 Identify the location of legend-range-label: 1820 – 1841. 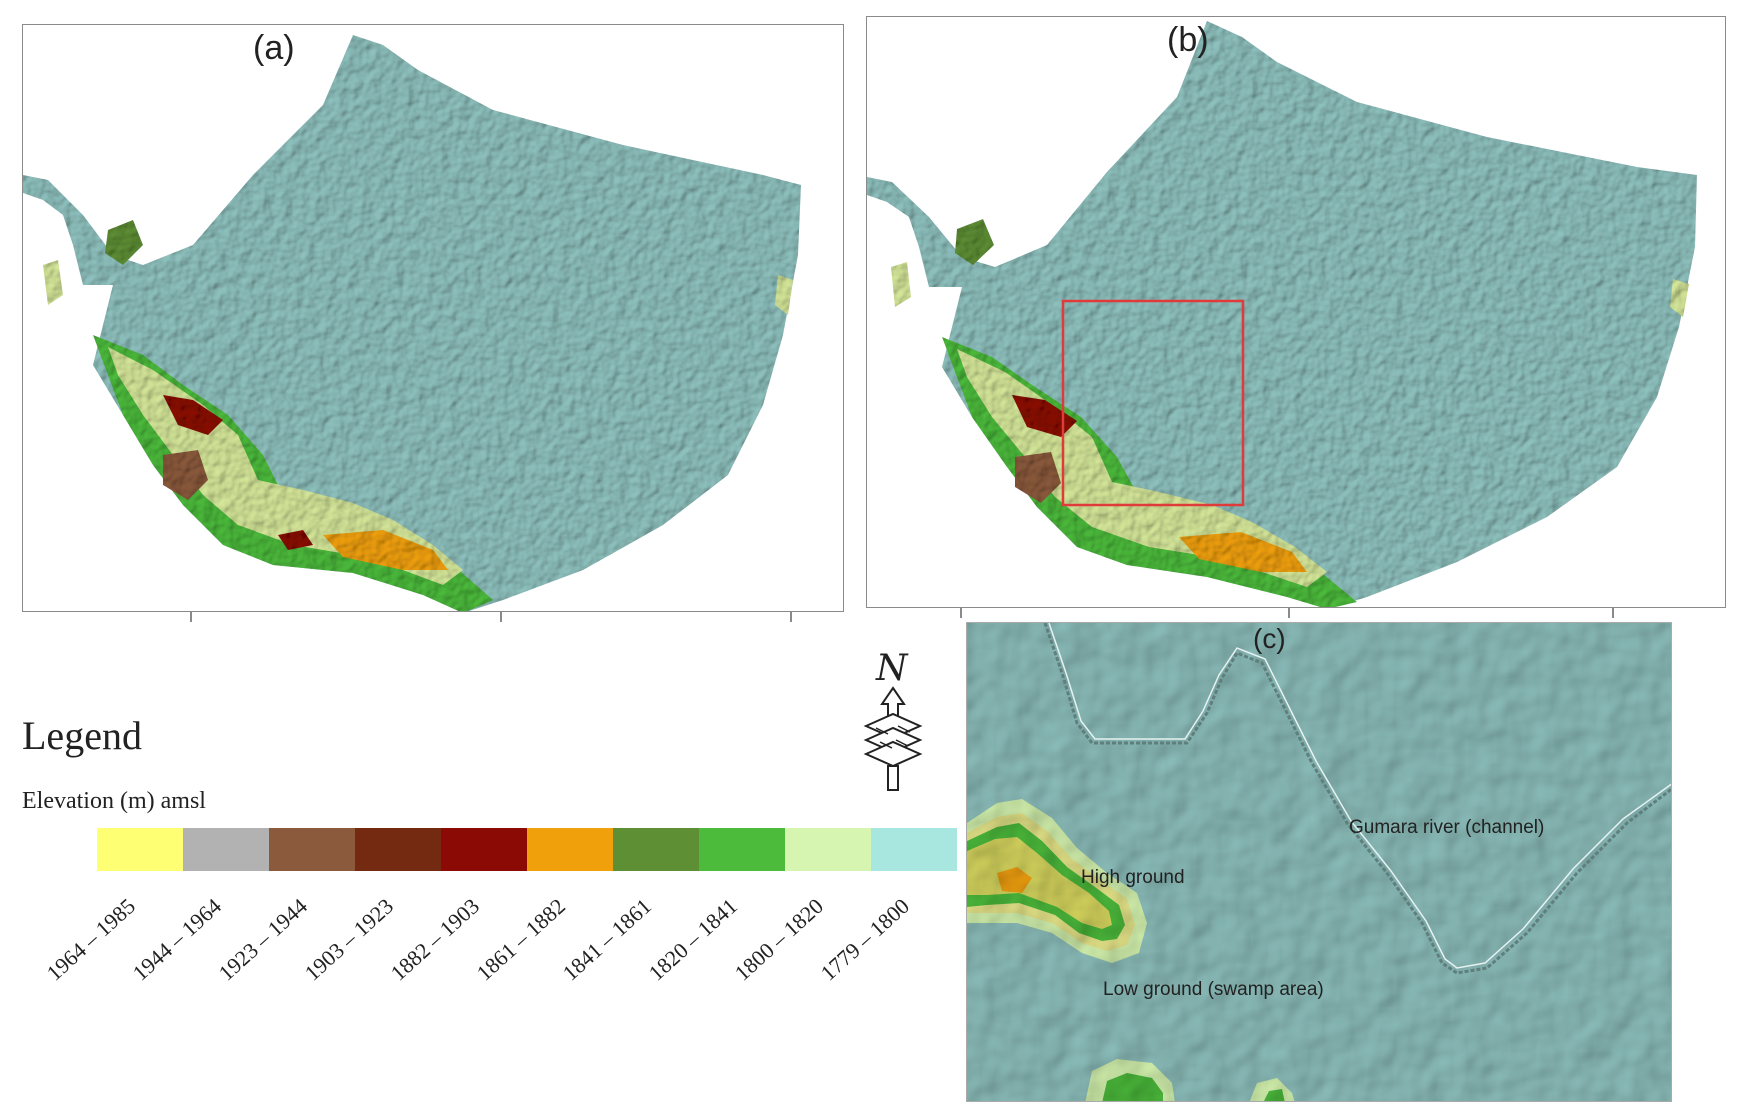
(693, 939).